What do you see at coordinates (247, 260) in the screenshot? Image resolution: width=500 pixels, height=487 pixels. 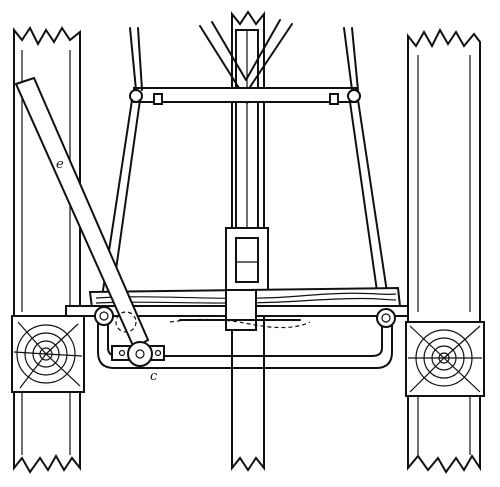 I see `guide-block` at bounding box center [247, 260].